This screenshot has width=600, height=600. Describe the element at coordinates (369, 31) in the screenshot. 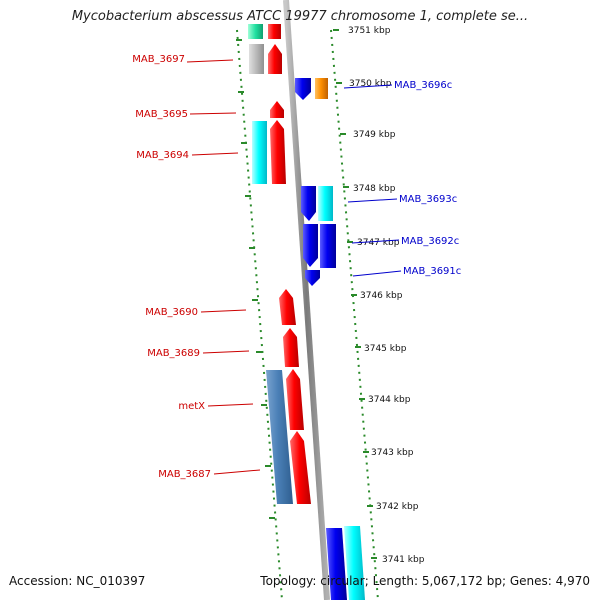

I see `kbp-tick-label: 3751 kbp` at that location.